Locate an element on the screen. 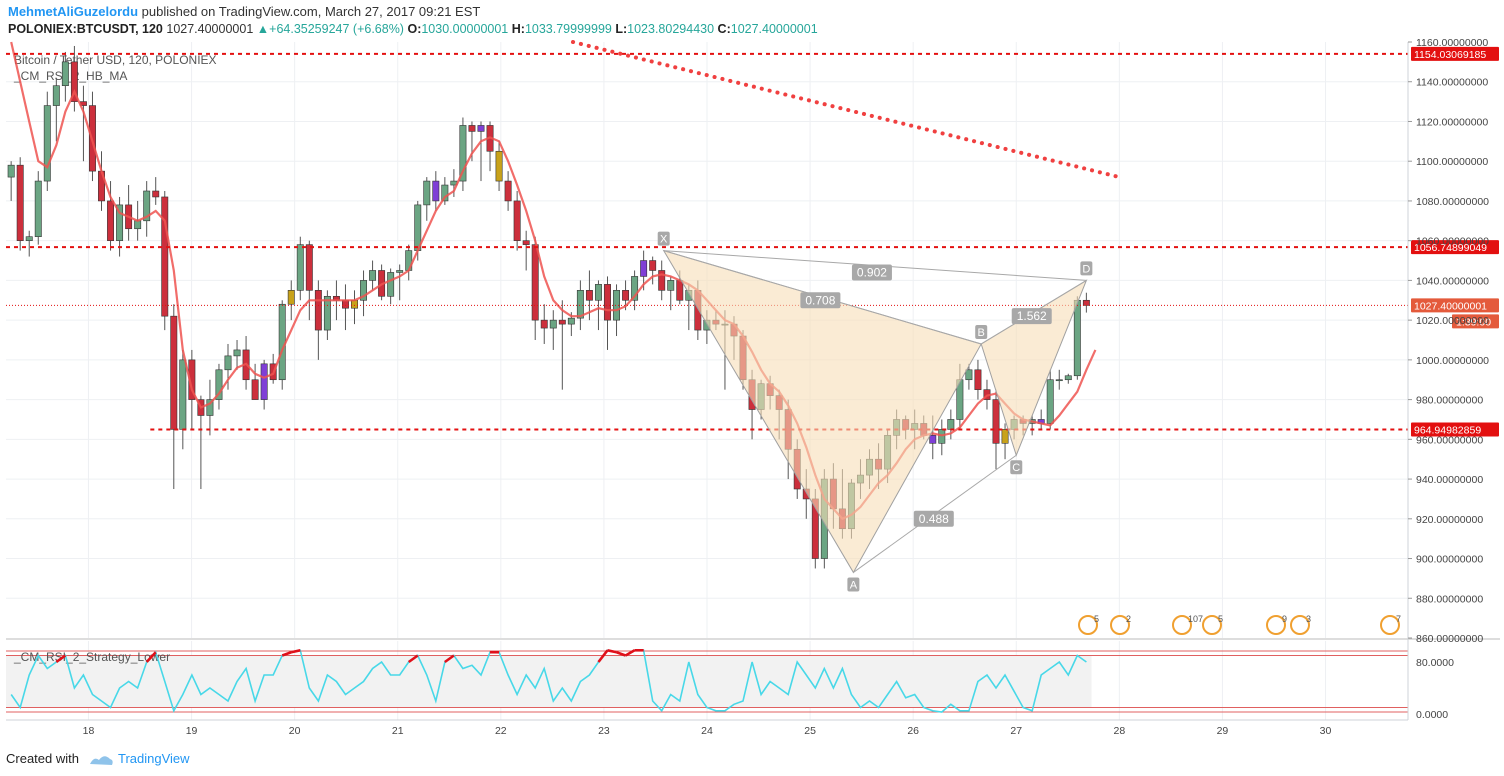 The height and width of the screenshot is (776, 1504). y-tick-label: 1160.00000000 is located at coordinates (1452, 43).